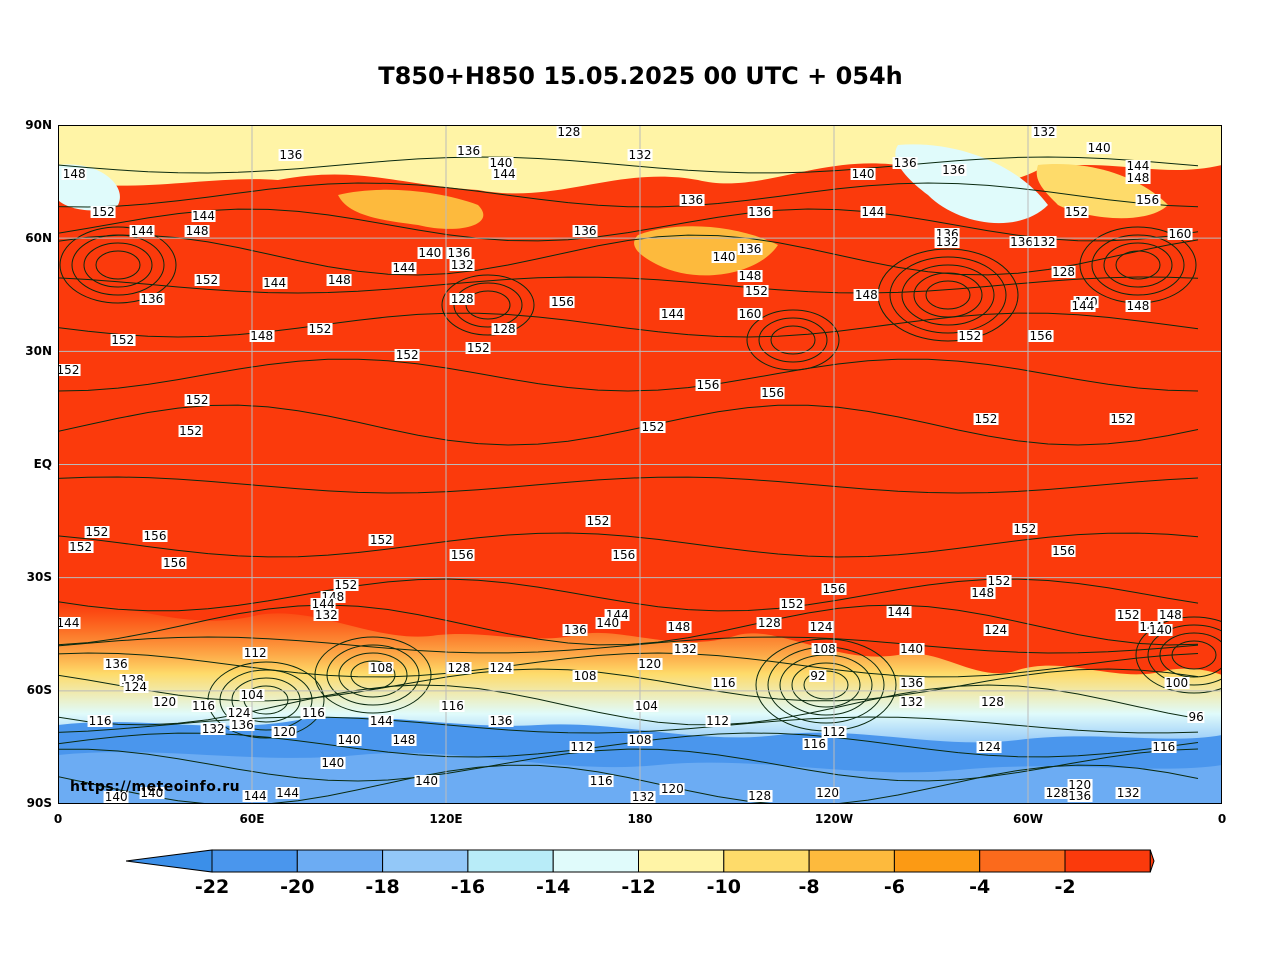 The width and height of the screenshot is (1281, 963). Describe the element at coordinates (818, 675) in the screenshot. I see `contour-label: 92` at that location.